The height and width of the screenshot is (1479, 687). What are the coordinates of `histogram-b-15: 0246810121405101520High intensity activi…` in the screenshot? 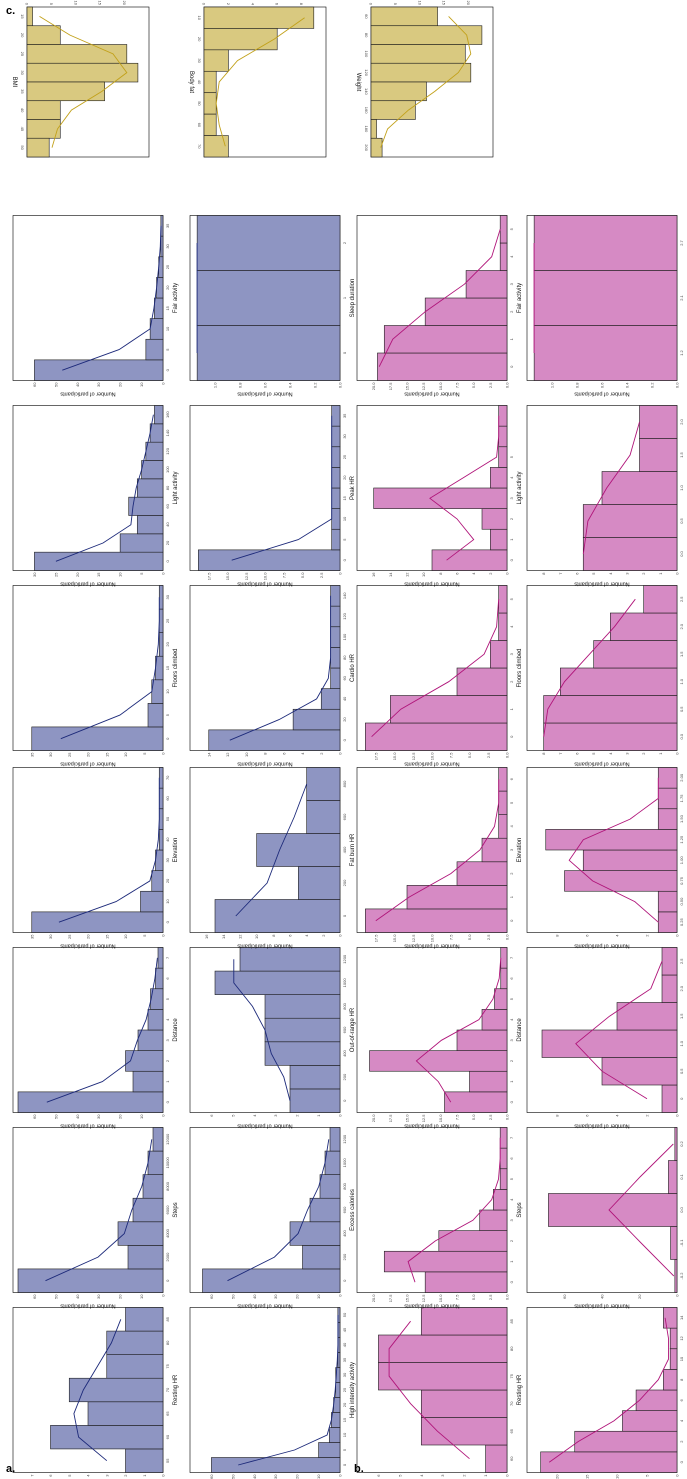 It's located at (605, 1393).